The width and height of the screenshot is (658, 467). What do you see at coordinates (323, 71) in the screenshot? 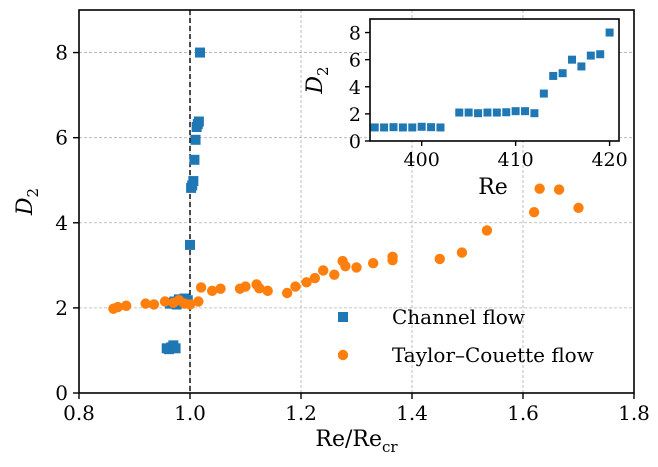
I see `inset-y-axis-label-sub: 2` at bounding box center [323, 71].